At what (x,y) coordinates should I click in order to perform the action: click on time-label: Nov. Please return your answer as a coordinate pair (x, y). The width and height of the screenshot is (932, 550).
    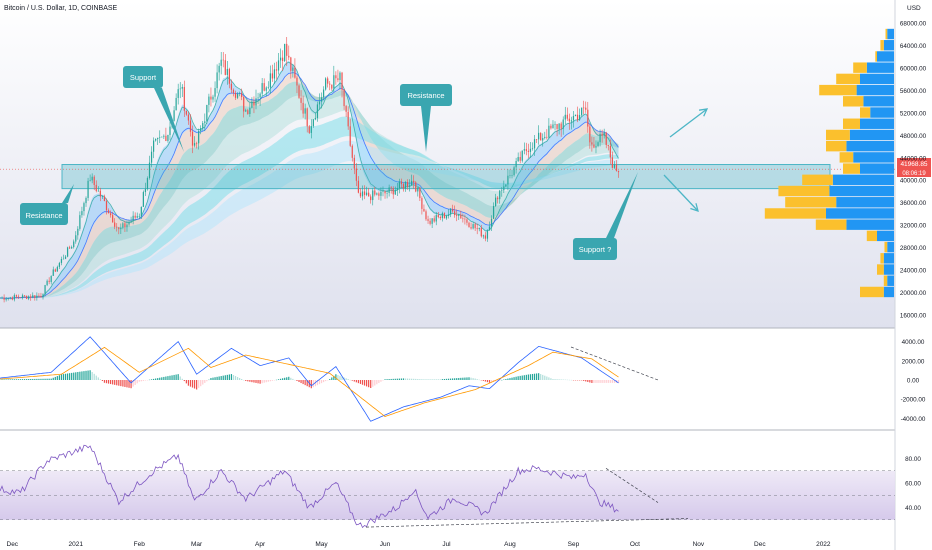
    Looking at the image, I should click on (699, 544).